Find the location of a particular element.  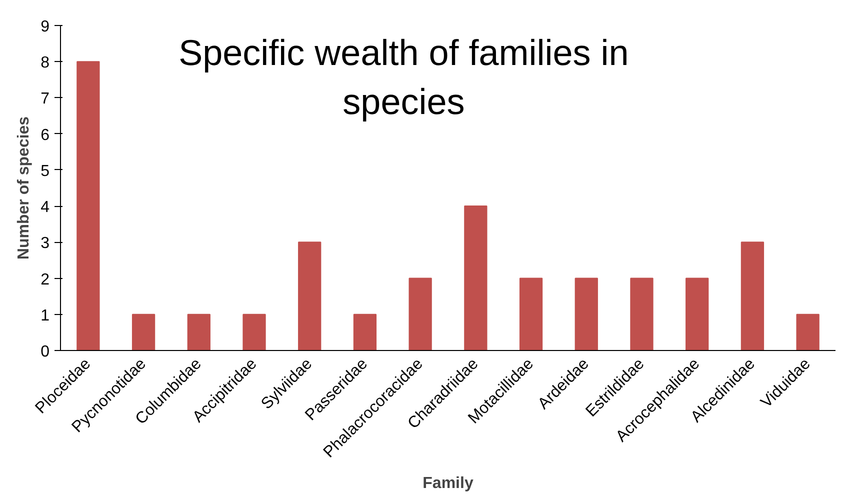

y-tick-label: 2 is located at coordinates (45, 279).